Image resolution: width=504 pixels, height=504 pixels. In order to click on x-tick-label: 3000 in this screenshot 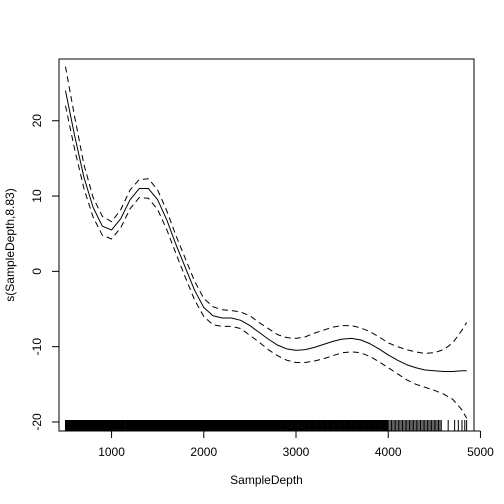, I will do `click(296, 452)`.